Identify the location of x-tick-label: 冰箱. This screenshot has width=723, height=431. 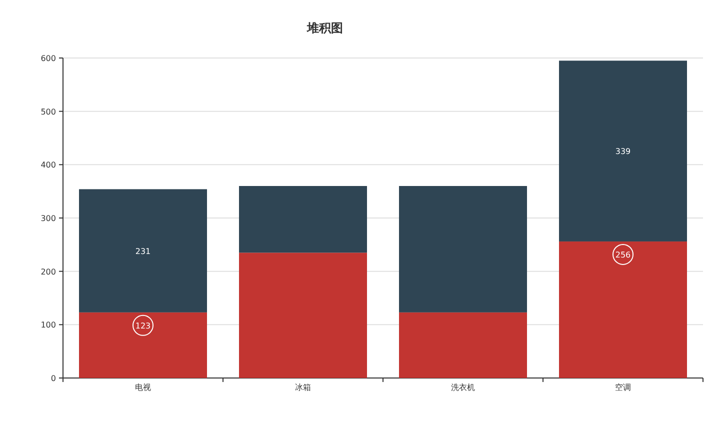
(303, 387).